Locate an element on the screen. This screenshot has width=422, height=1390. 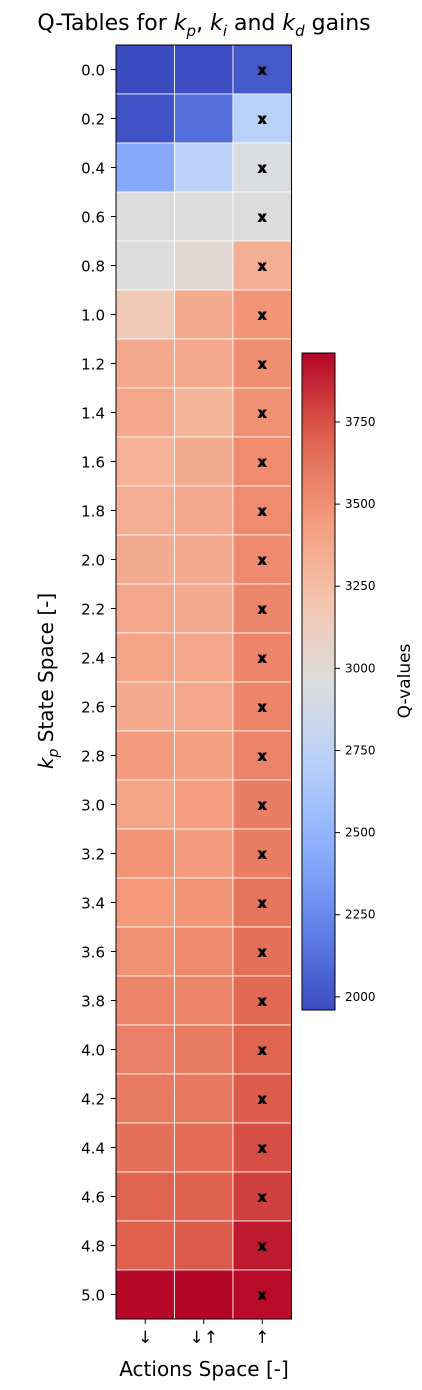
y-tick-label: 2.8 is located at coordinates (93, 757).